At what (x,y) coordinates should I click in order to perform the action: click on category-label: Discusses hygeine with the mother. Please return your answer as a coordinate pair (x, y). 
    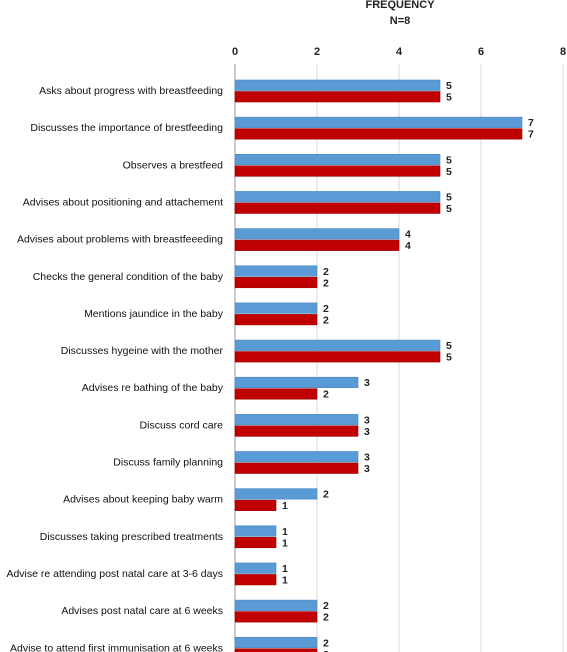
    Looking at the image, I should click on (142, 351).